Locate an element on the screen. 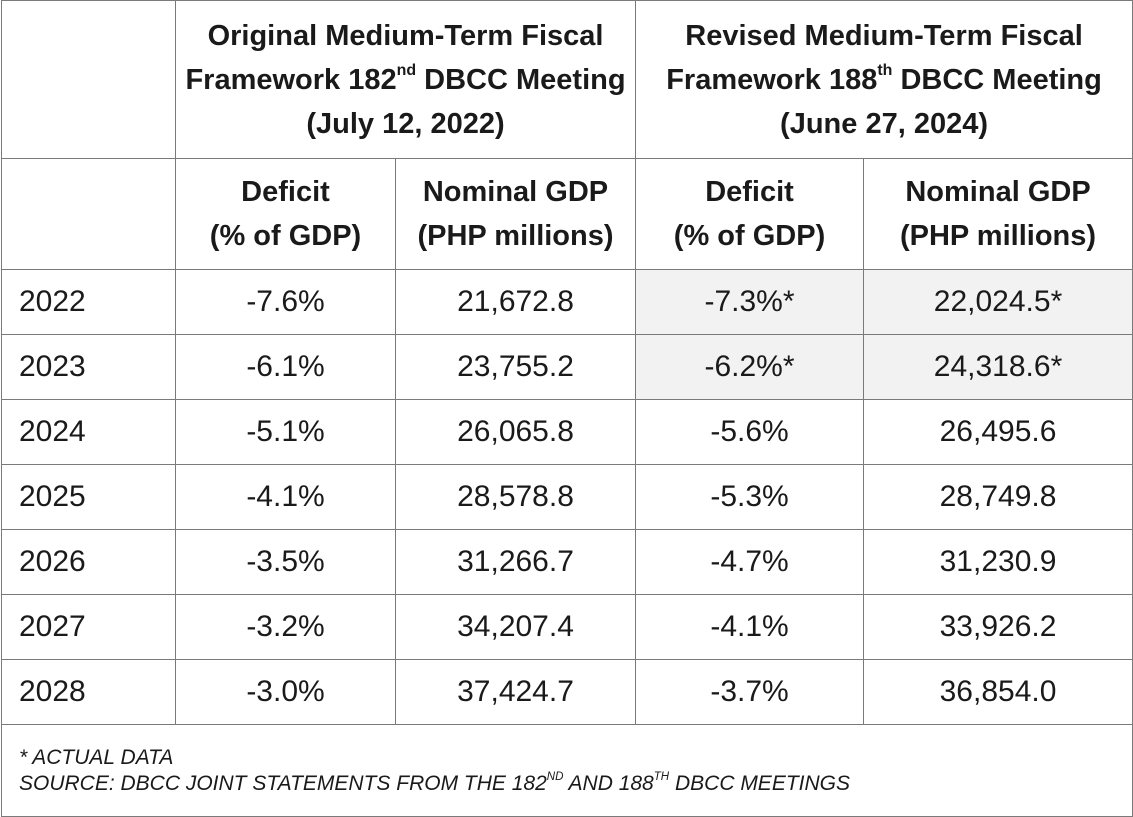 The width and height of the screenshot is (1133, 817). year-cell: 2024 is located at coordinates (88, 432).